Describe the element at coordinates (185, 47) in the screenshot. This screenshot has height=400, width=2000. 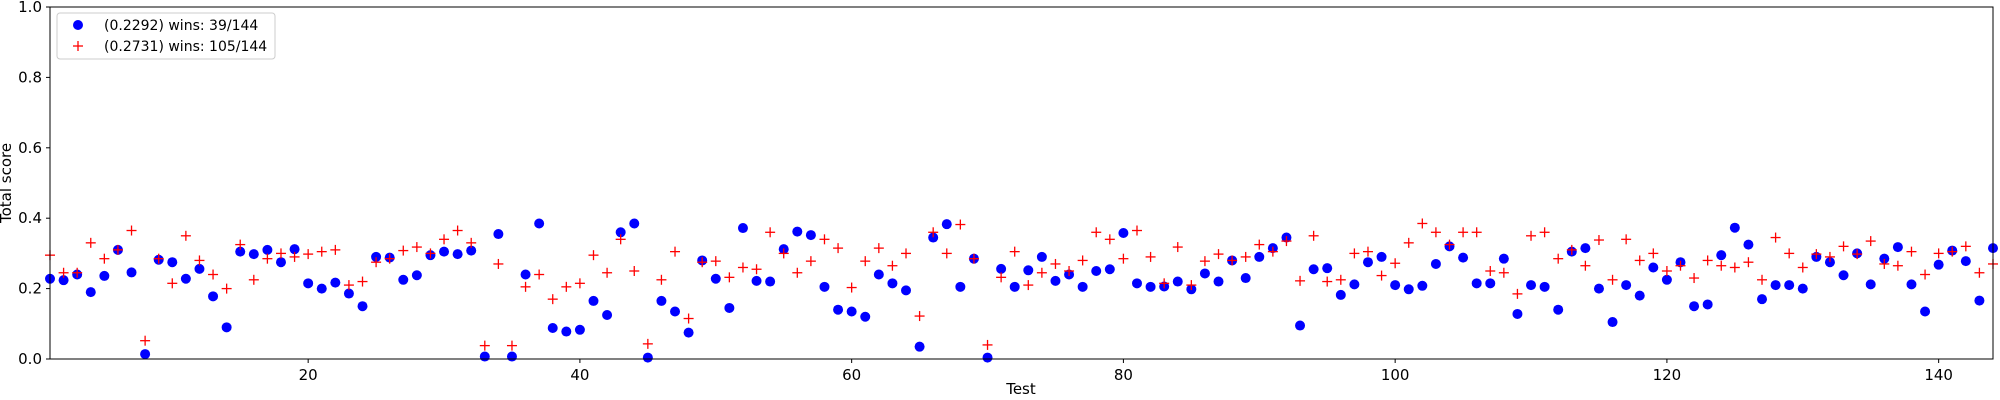
I see `legend-label-series-2: (0.2731) wins: 105/144` at that location.